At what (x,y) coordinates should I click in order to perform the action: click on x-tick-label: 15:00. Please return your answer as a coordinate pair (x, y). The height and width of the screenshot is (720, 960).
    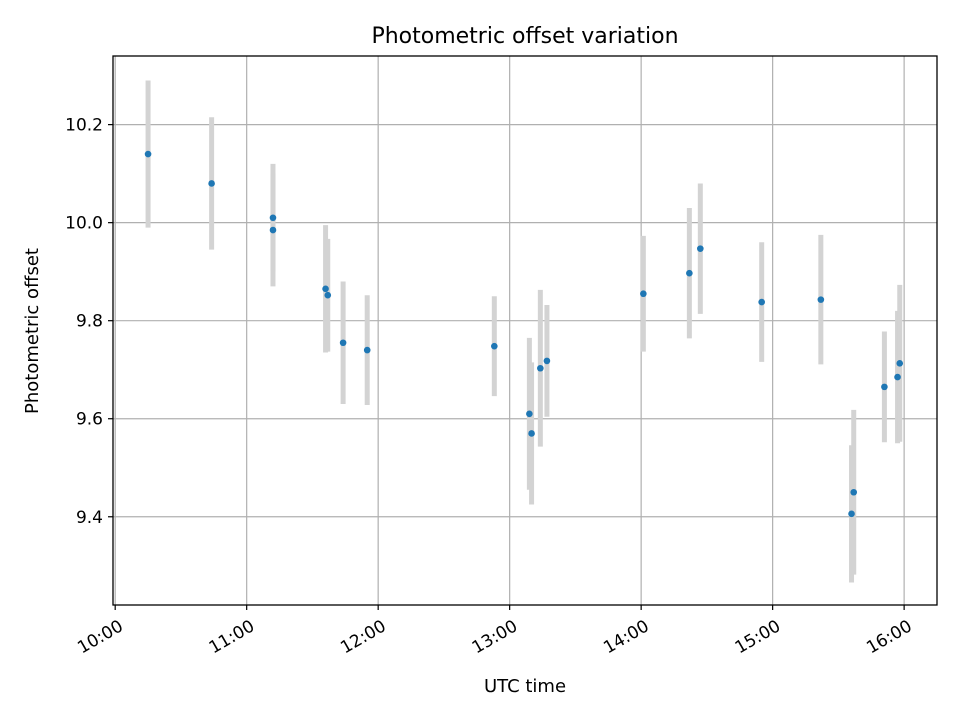
    Looking at the image, I should click on (758, 637).